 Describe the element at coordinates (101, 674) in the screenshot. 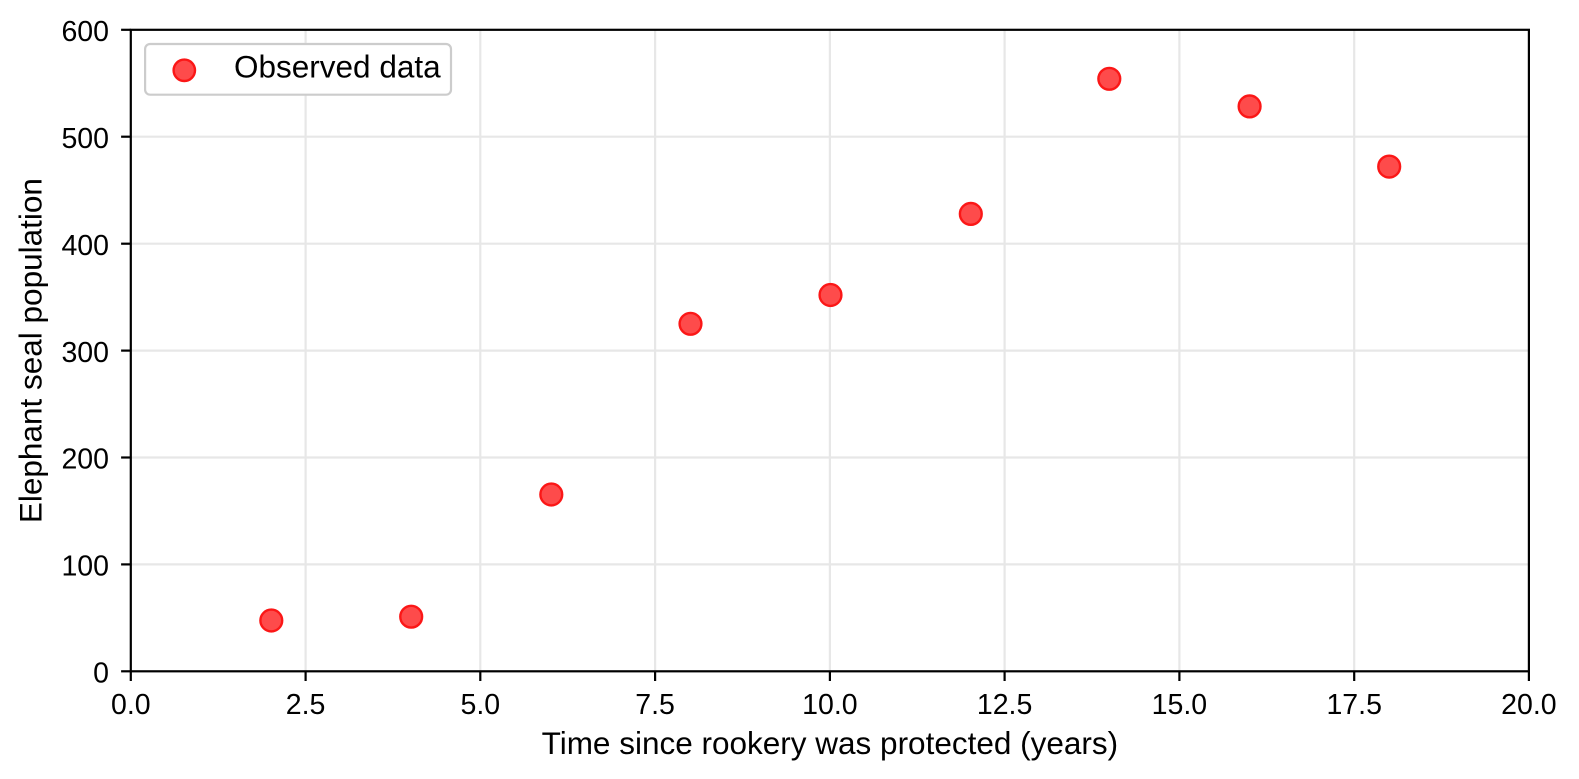

I see `svg-text: 0` at that location.